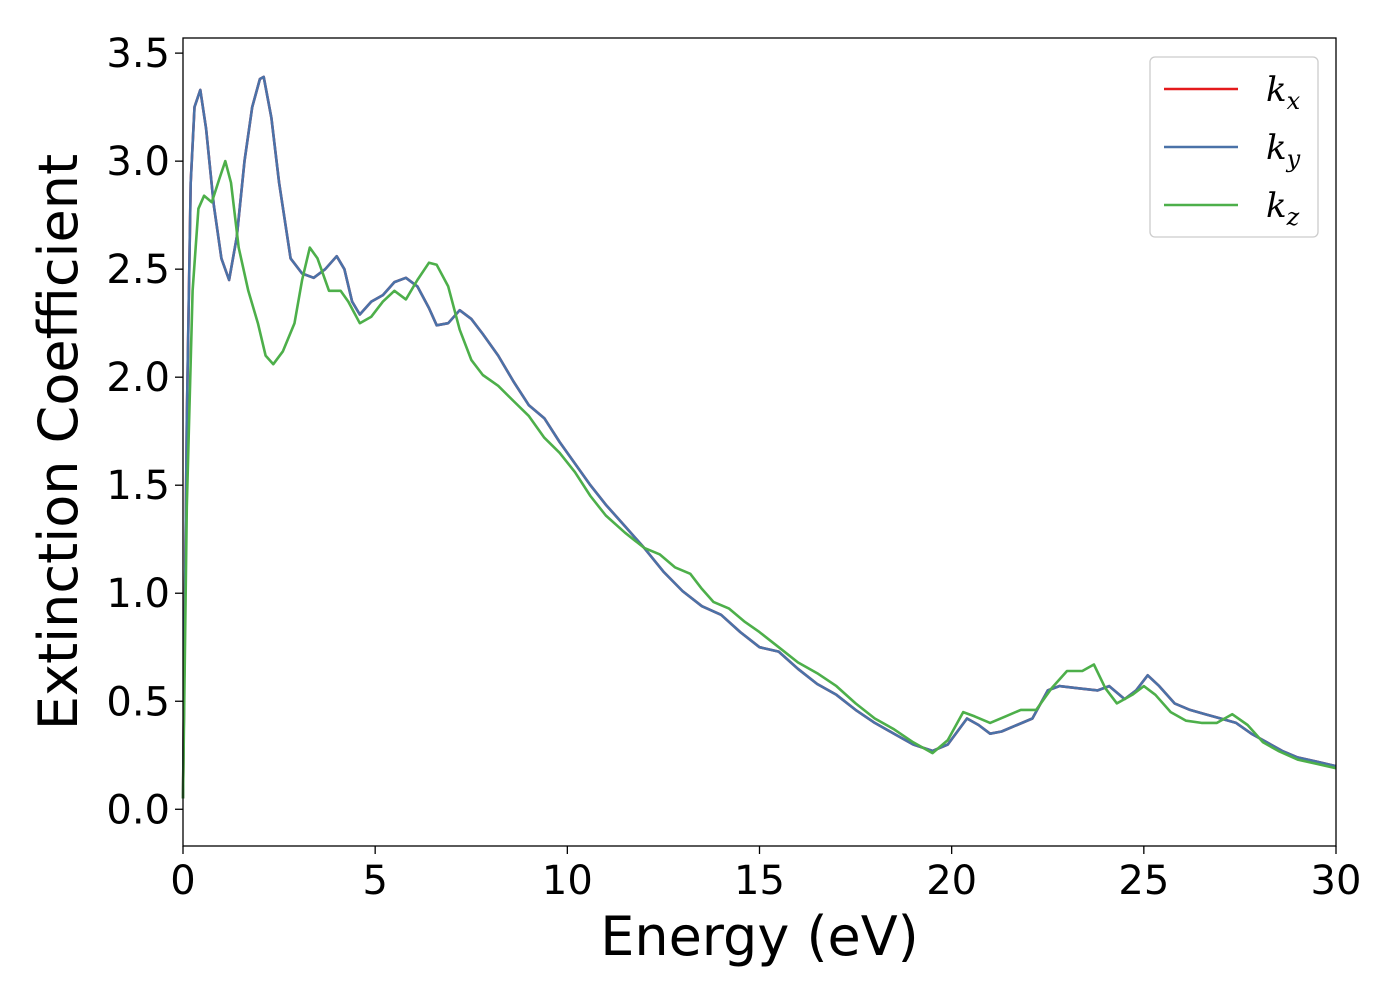 The width and height of the screenshot is (1400, 1000). What do you see at coordinates (138, 162) in the screenshot?
I see `y-tick-label: 3.0` at bounding box center [138, 162].